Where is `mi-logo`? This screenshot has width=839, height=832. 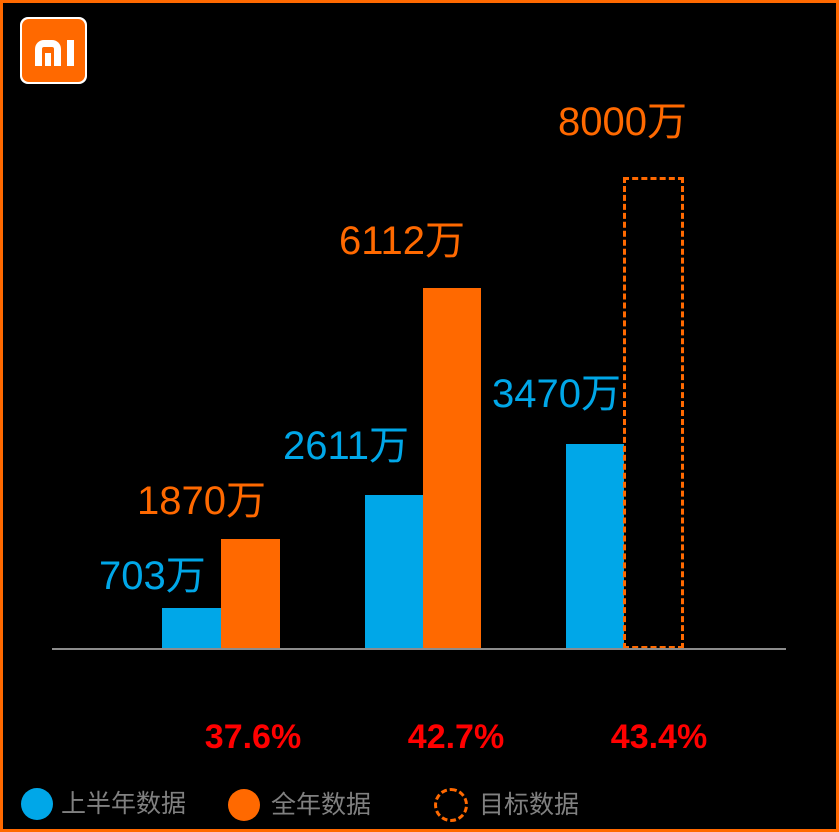 mi-logo is located at coordinates (53, 50).